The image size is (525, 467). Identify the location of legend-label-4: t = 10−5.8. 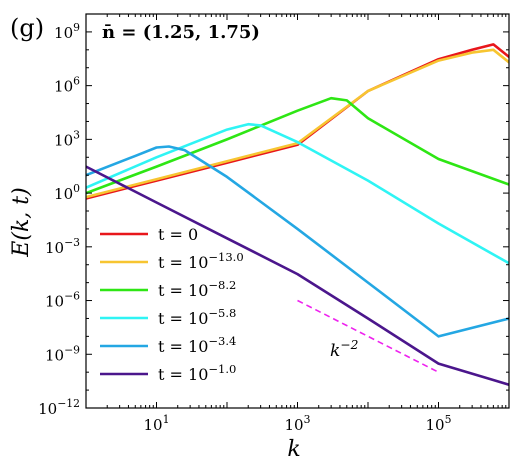
(197, 317).